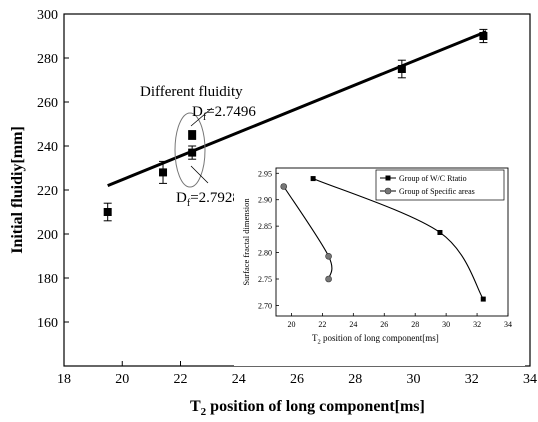 The width and height of the screenshot is (538, 422). Describe the element at coordinates (122, 379) in the screenshot. I see `main-x-tick-label: 20` at that location.